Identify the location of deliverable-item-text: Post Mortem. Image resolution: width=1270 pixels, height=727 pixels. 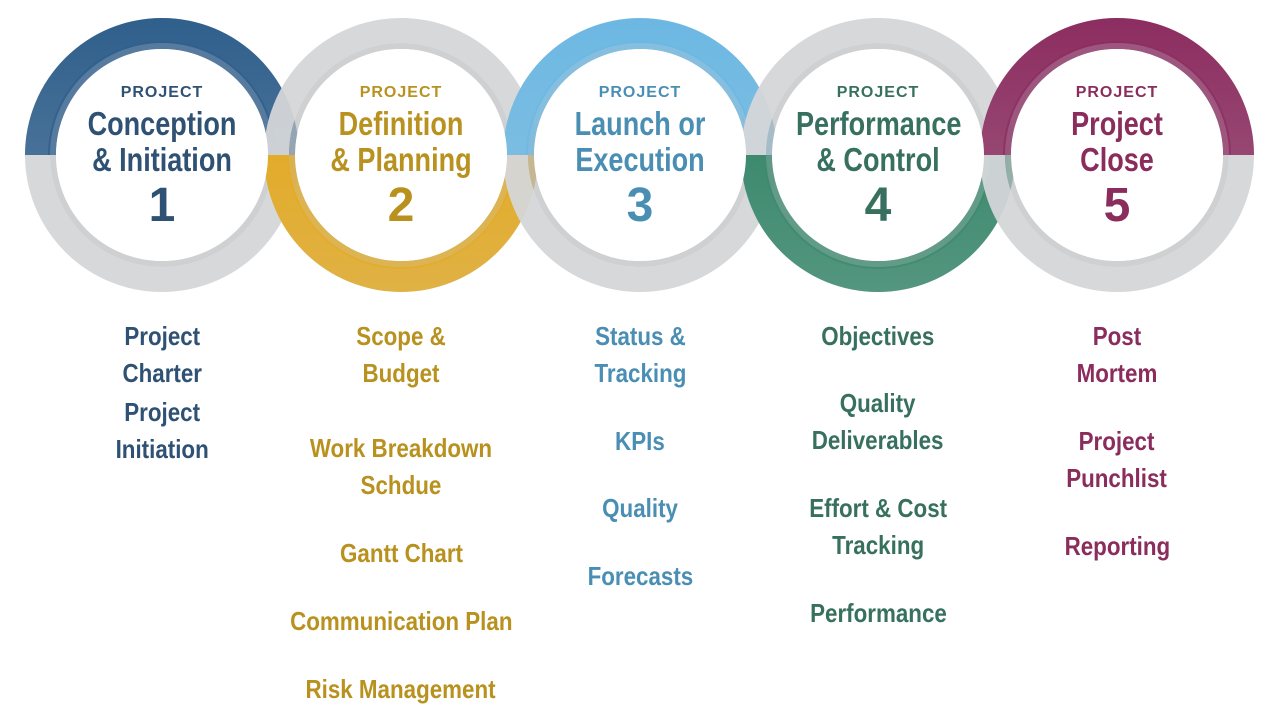
(1117, 354).